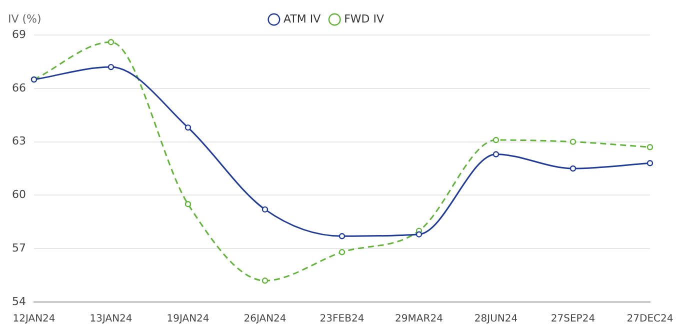  What do you see at coordinates (34, 319) in the screenshot?
I see `x-tick-label: 12JAN24` at bounding box center [34, 319].